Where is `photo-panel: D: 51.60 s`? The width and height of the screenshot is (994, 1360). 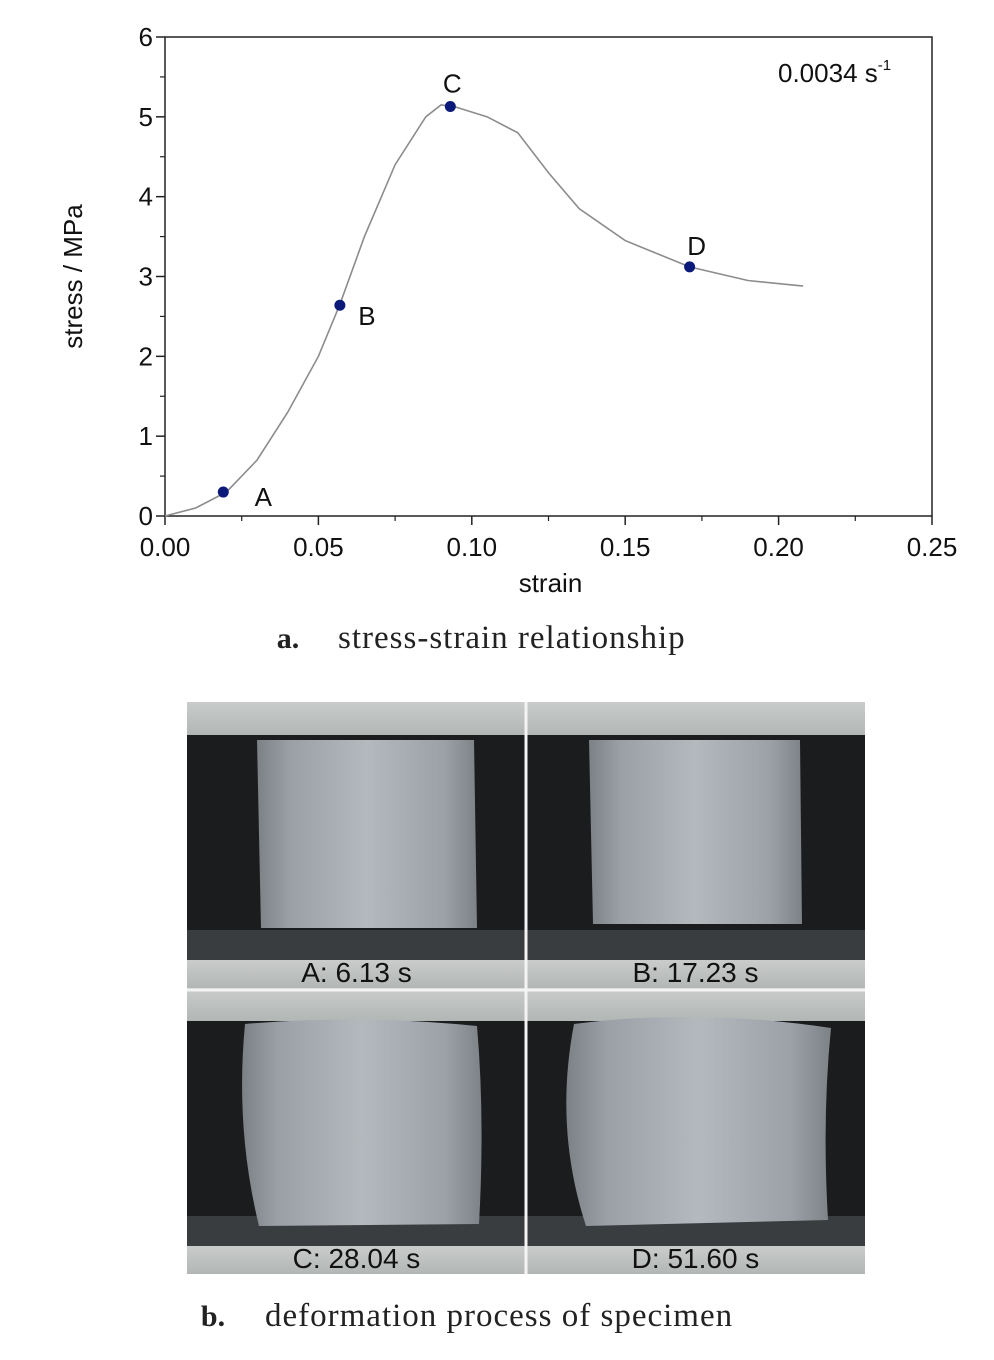
photo-panel: D: 51.60 s is located at coordinates (695, 1131).